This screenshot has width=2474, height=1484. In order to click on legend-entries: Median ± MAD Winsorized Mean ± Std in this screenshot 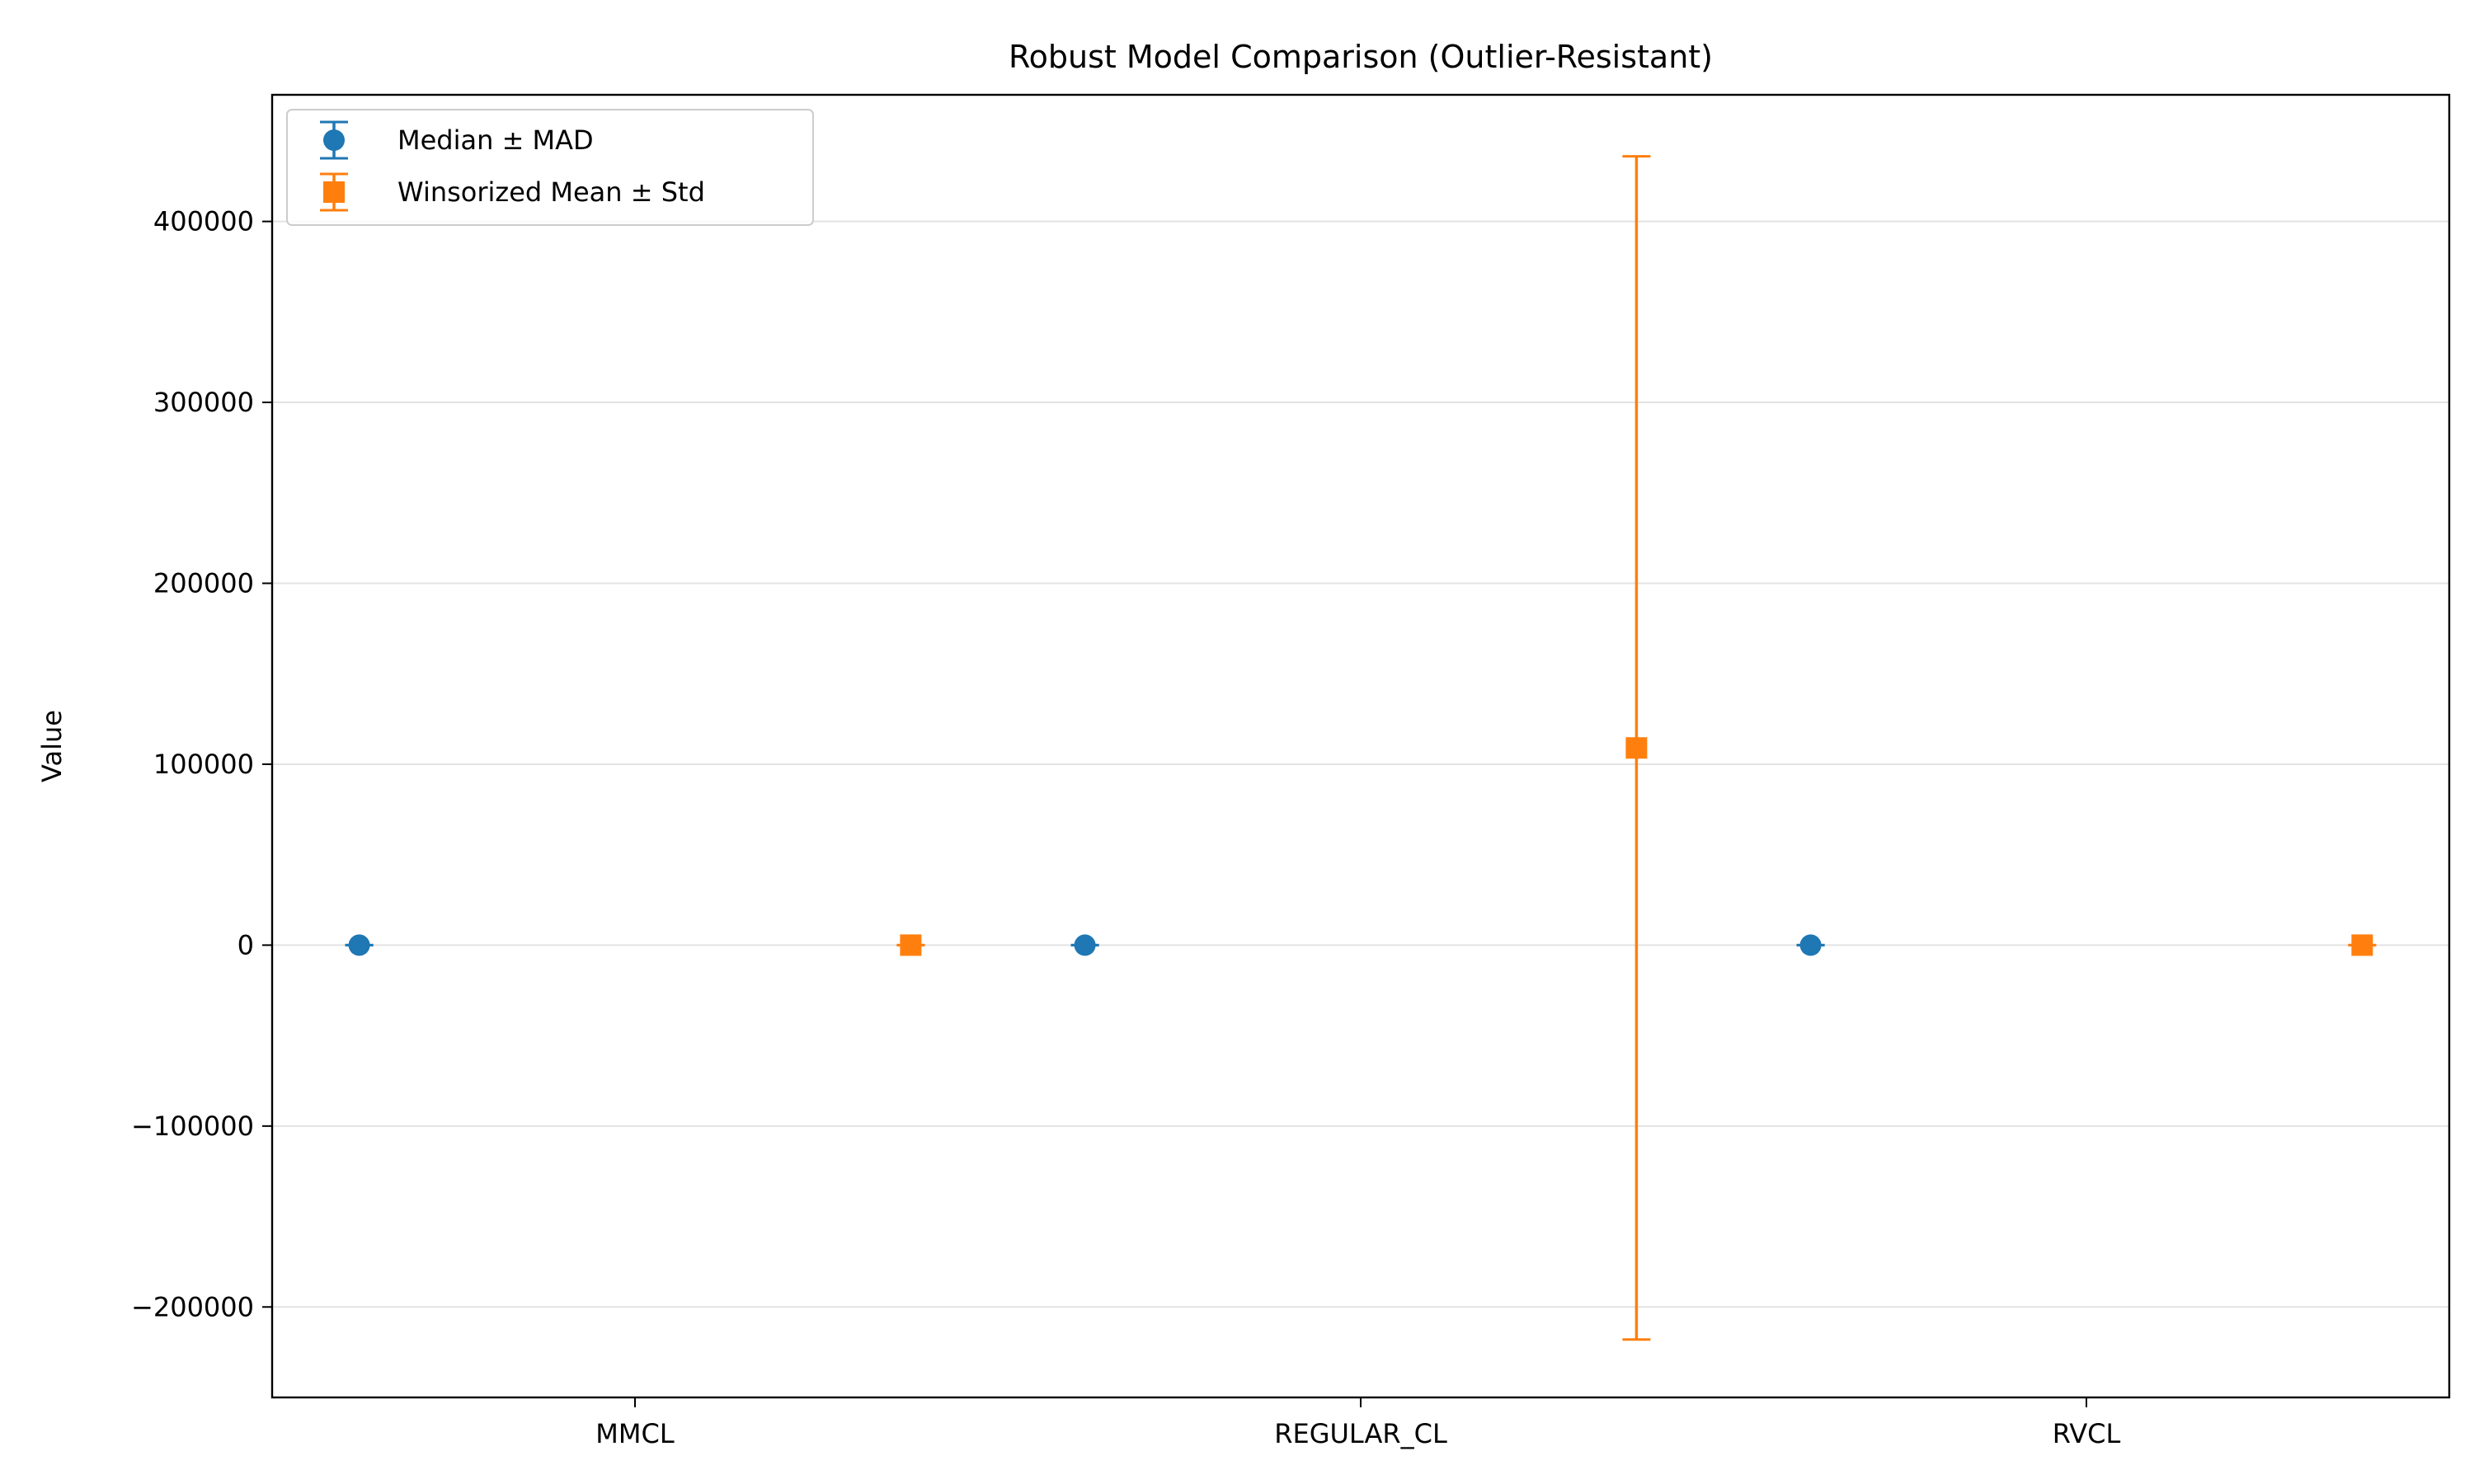, I will do `click(512, 166)`.